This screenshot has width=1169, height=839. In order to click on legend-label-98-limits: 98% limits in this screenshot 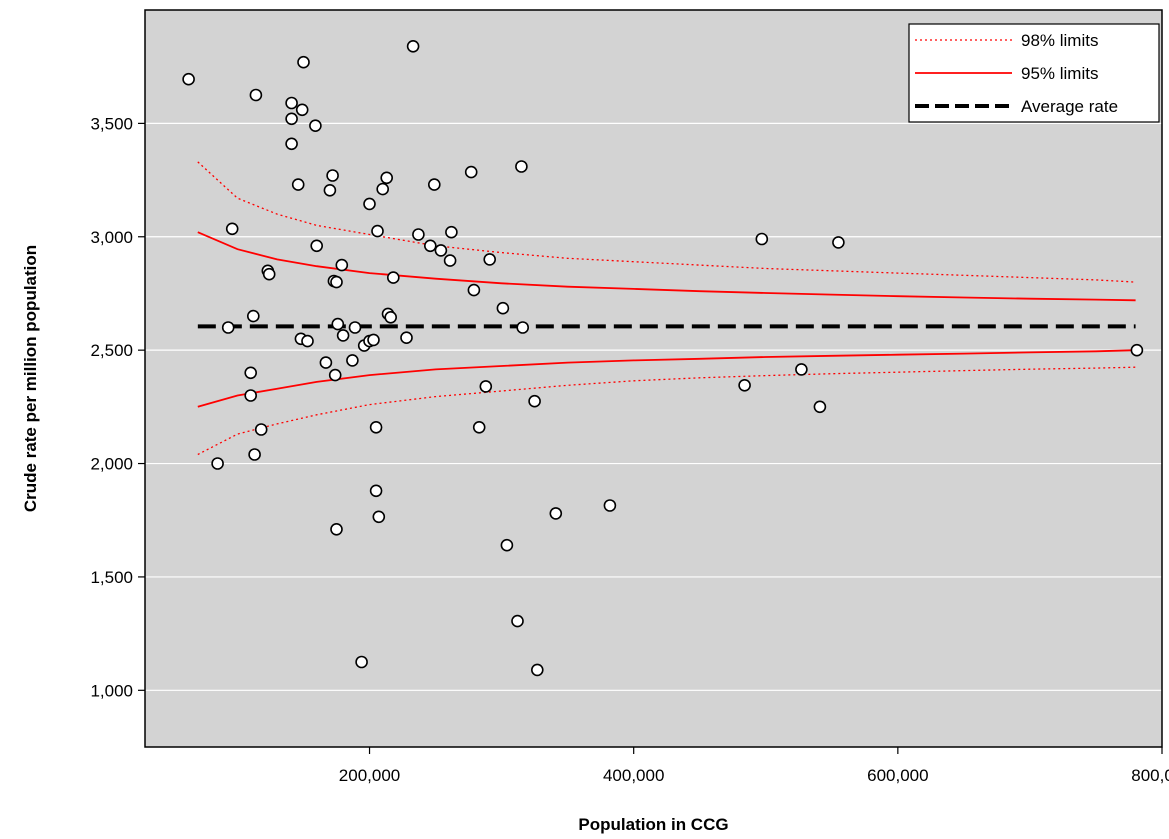, I will do `click(1059, 40)`.